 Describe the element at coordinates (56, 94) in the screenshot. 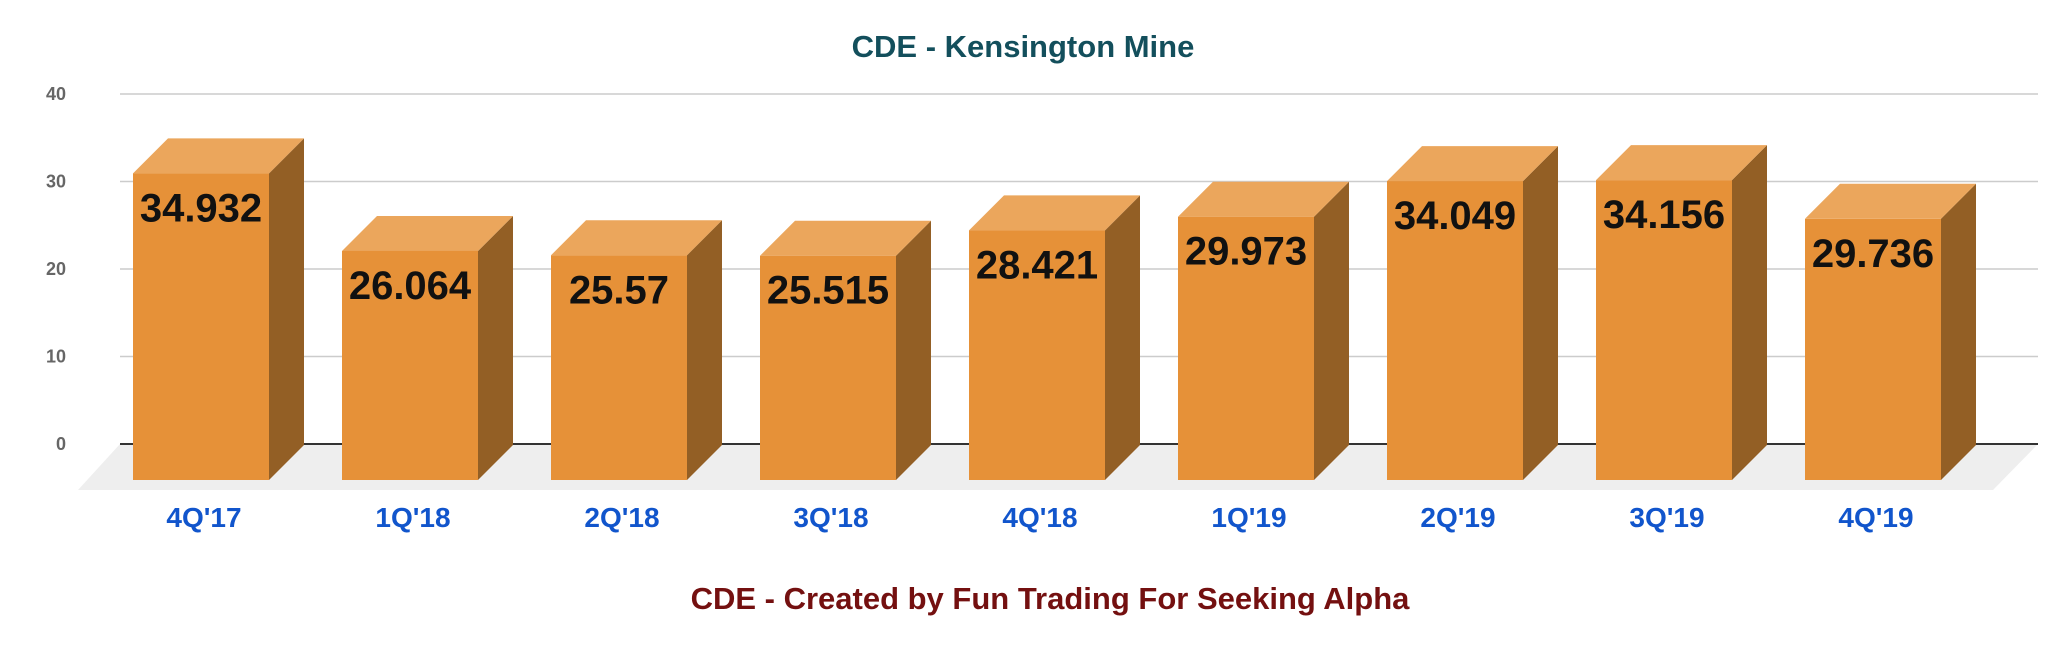

I see `y-tick-label: 40` at that location.